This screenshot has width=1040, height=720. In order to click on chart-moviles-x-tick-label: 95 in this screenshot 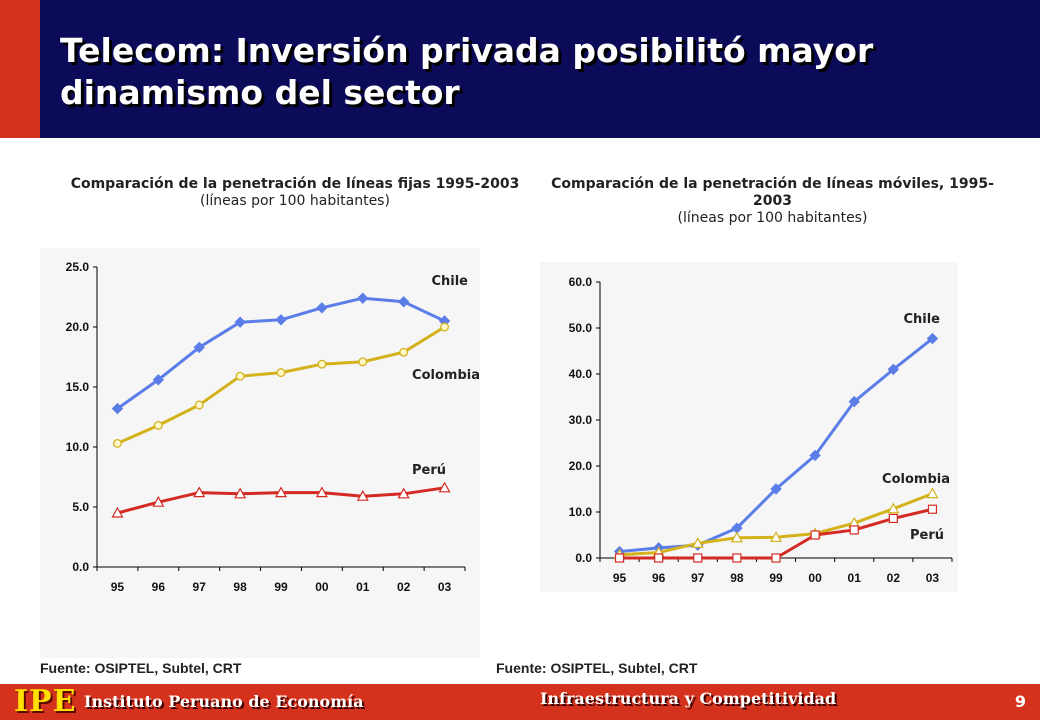, I will do `click(620, 578)`.